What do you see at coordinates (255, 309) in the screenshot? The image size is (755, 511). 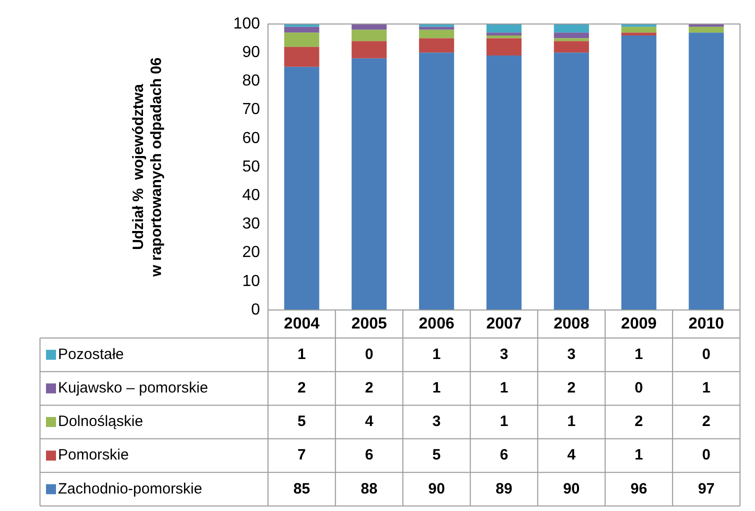 I see `y-tick-label: 0` at bounding box center [255, 309].